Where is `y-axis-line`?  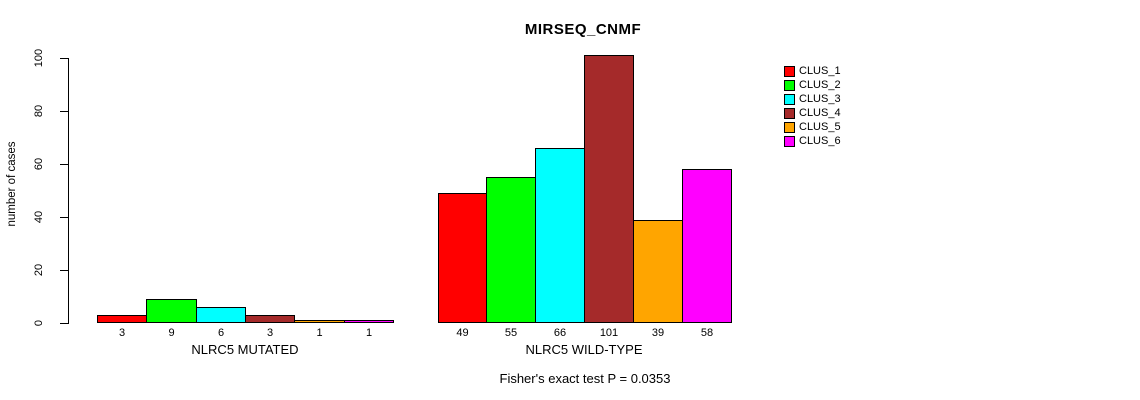
y-axis-line is located at coordinates (68, 191).